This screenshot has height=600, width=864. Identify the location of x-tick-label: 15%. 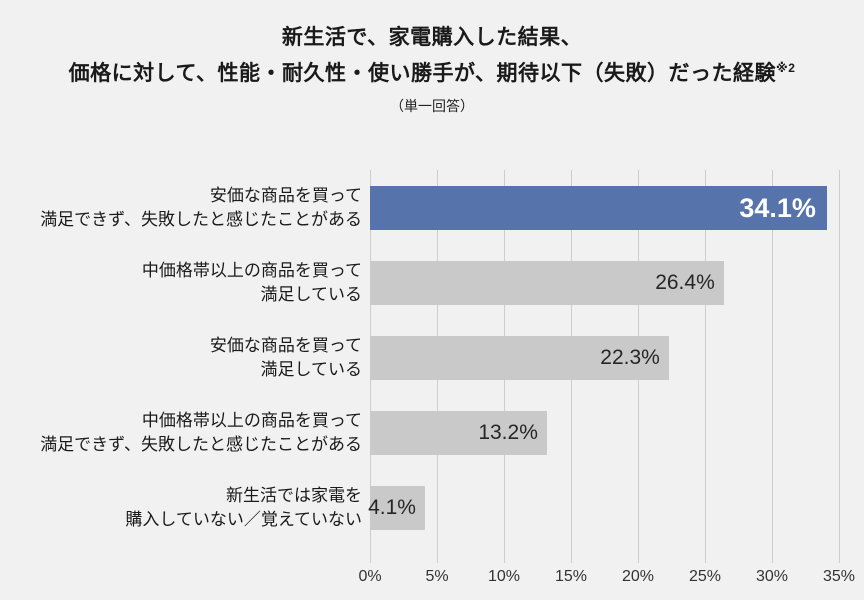
(571, 576).